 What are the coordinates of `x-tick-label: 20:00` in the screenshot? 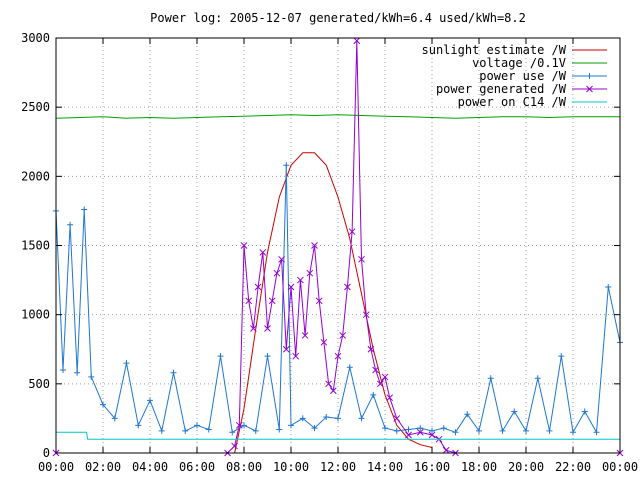 It's located at (526, 467).